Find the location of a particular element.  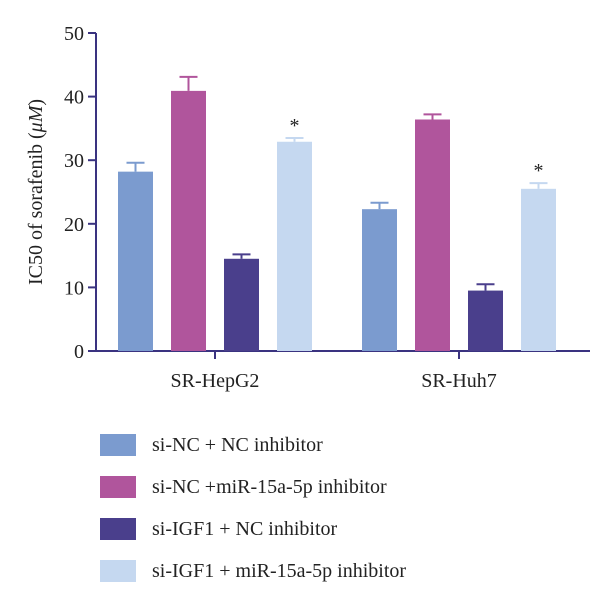

legend-item: si-NC +miR-15a-5p inhibitor is located at coordinates (340, 487).